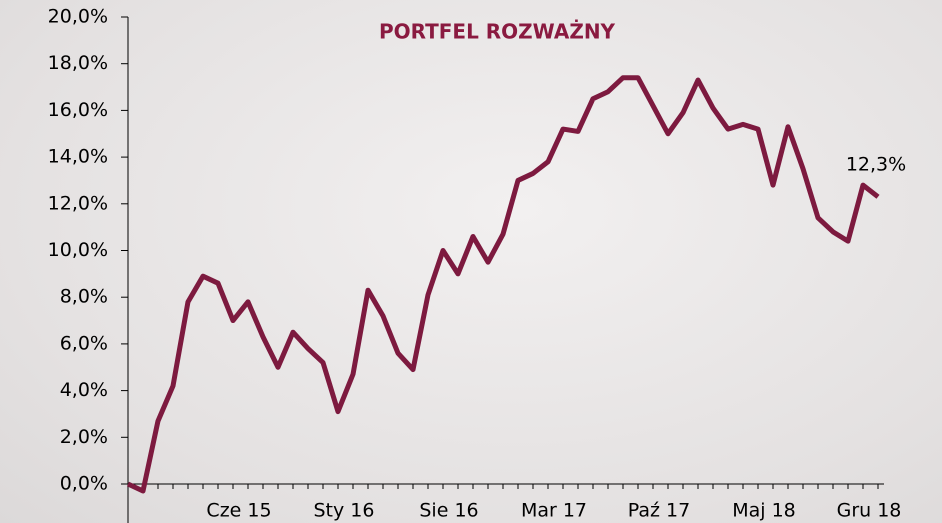 The height and width of the screenshot is (523, 942). I want to click on y-tick-label: 12,0%, so click(78, 203).